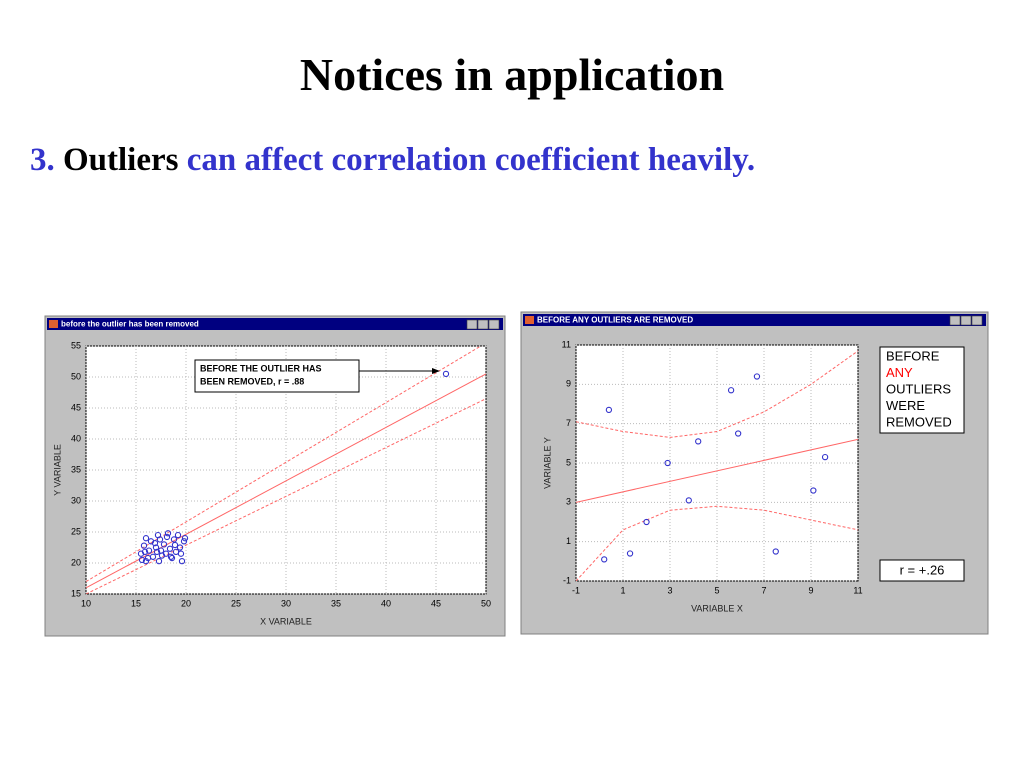  I want to click on arrow-head, so click(436, 371).